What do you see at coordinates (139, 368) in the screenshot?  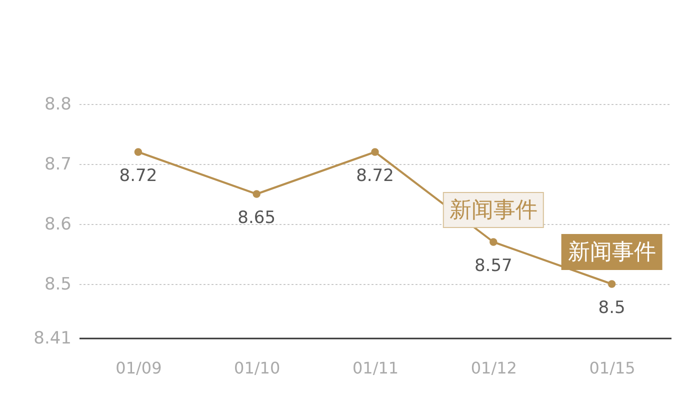 I see `x-tick-label: 01/09` at bounding box center [139, 368].